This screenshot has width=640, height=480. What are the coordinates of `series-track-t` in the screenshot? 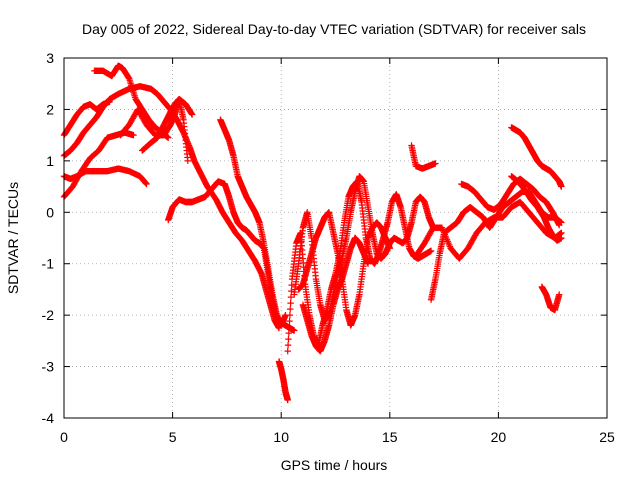 It's located at (536, 208).